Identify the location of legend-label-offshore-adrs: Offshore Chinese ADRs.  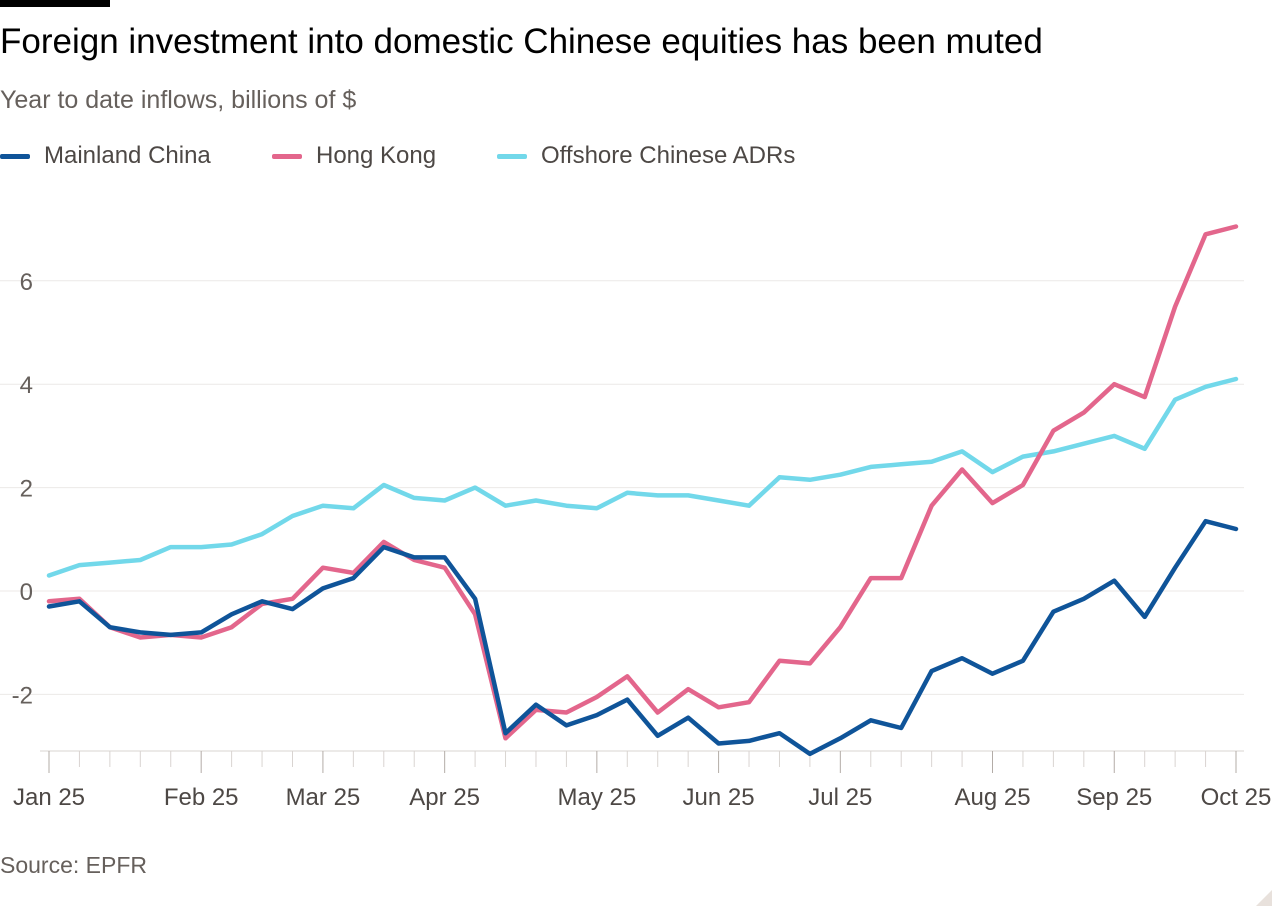
(668, 155).